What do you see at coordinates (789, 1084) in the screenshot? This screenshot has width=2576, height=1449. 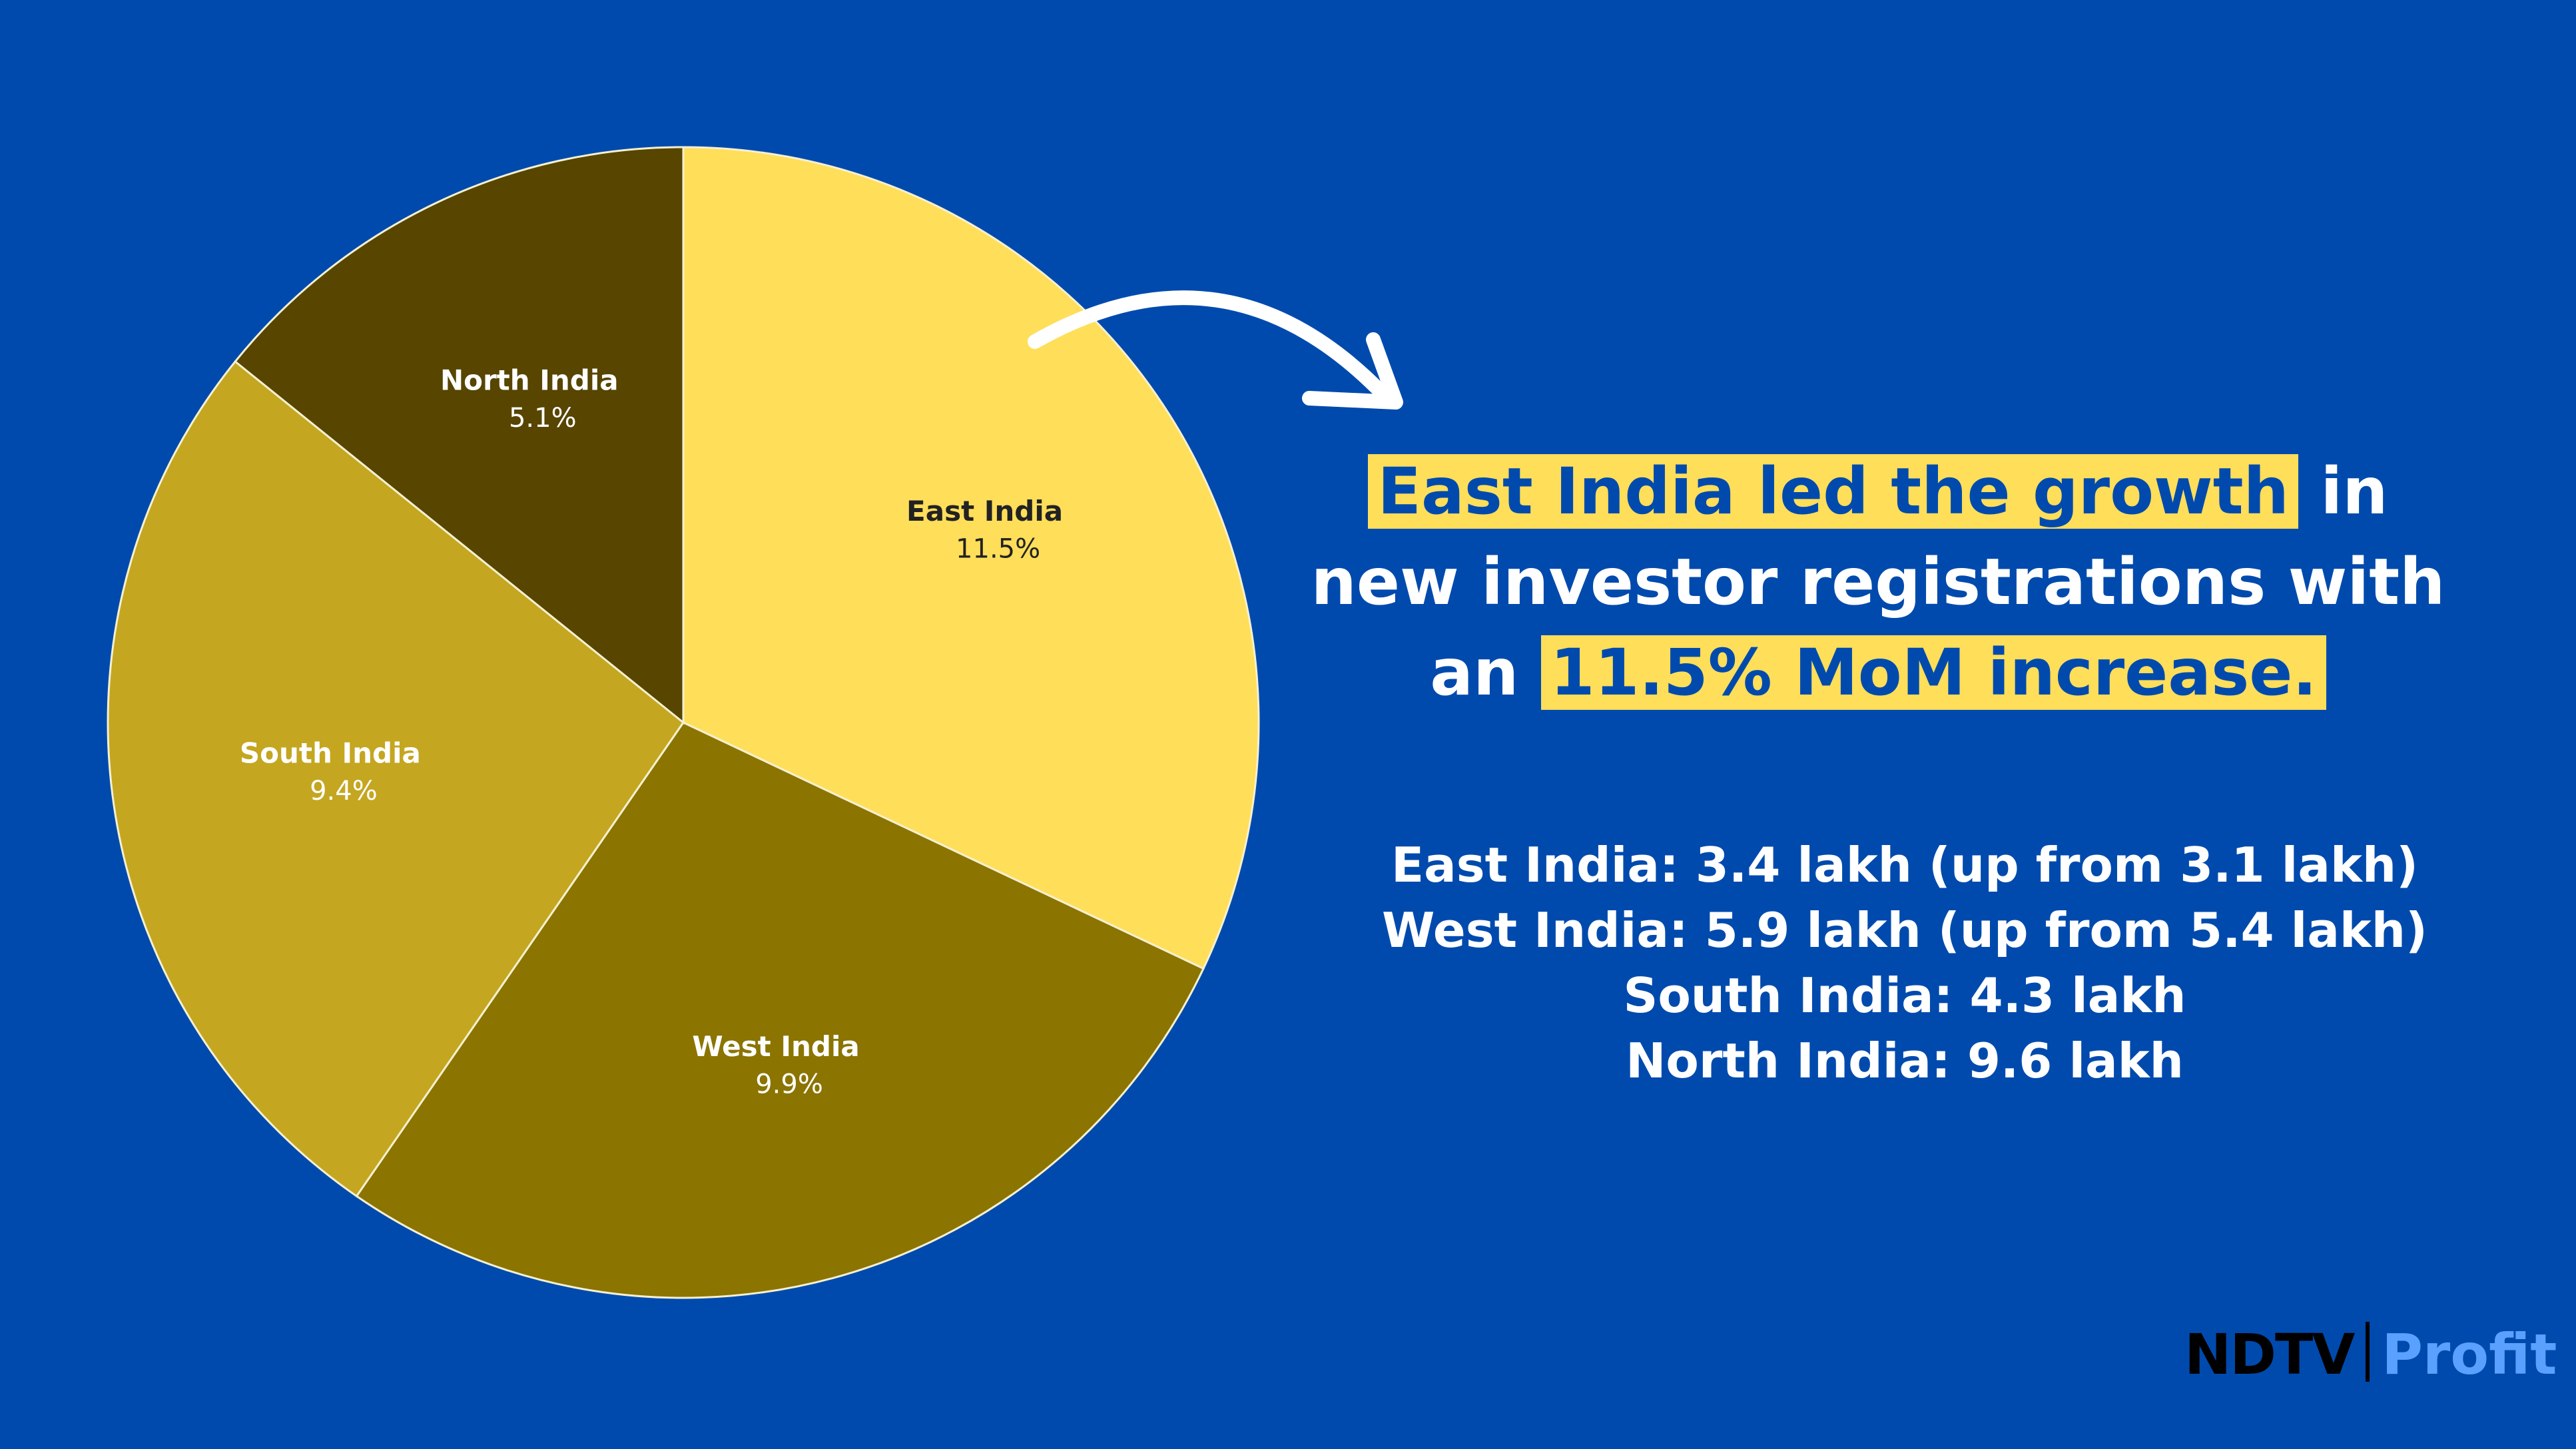 I see `slice-value-label: 9.9%` at bounding box center [789, 1084].